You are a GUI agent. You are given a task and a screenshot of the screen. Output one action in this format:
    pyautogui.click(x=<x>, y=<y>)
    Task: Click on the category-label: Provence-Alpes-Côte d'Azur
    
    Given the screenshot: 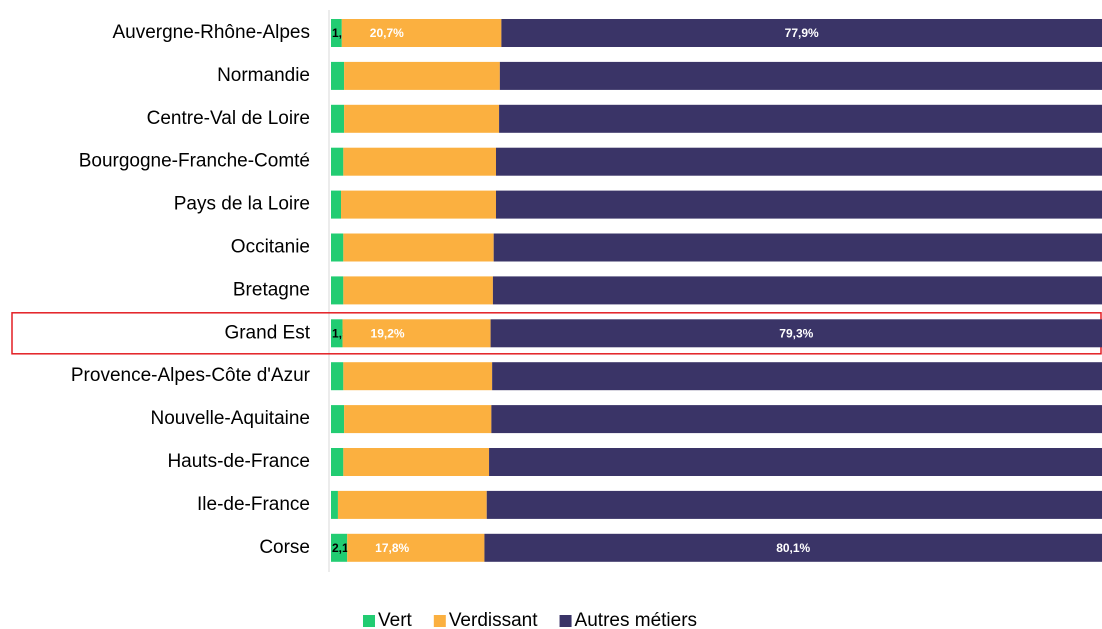 What is the action you would take?
    pyautogui.click(x=191, y=375)
    